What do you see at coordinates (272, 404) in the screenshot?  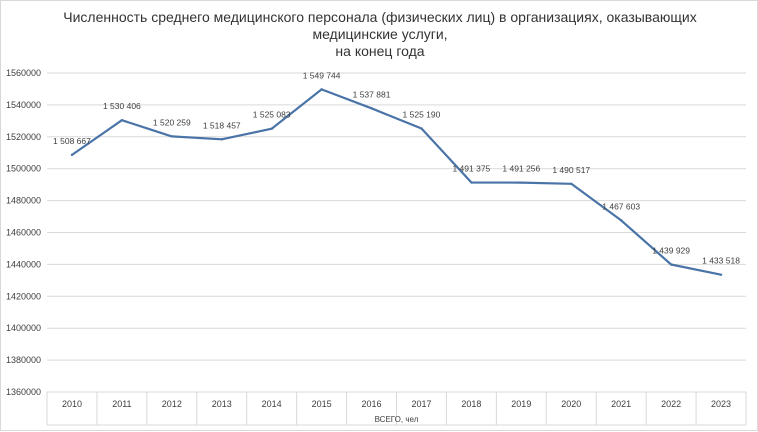 I see `x-tick-label: 2014` at bounding box center [272, 404].